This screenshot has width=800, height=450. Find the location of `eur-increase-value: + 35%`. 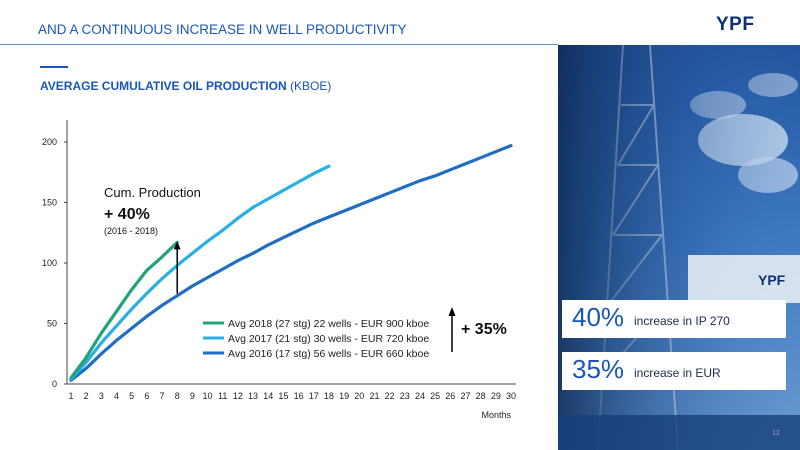

eur-increase-value: + 35% is located at coordinates (484, 329).